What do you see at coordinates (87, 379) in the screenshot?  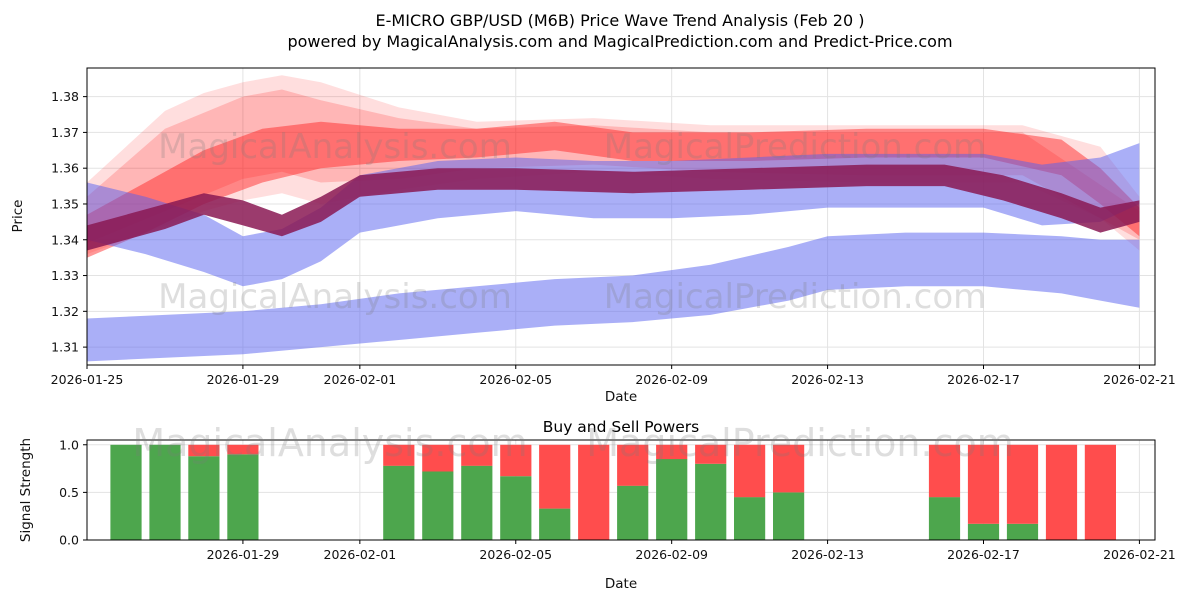 I see `x-tick-label: 2026-01-25` at bounding box center [87, 379].